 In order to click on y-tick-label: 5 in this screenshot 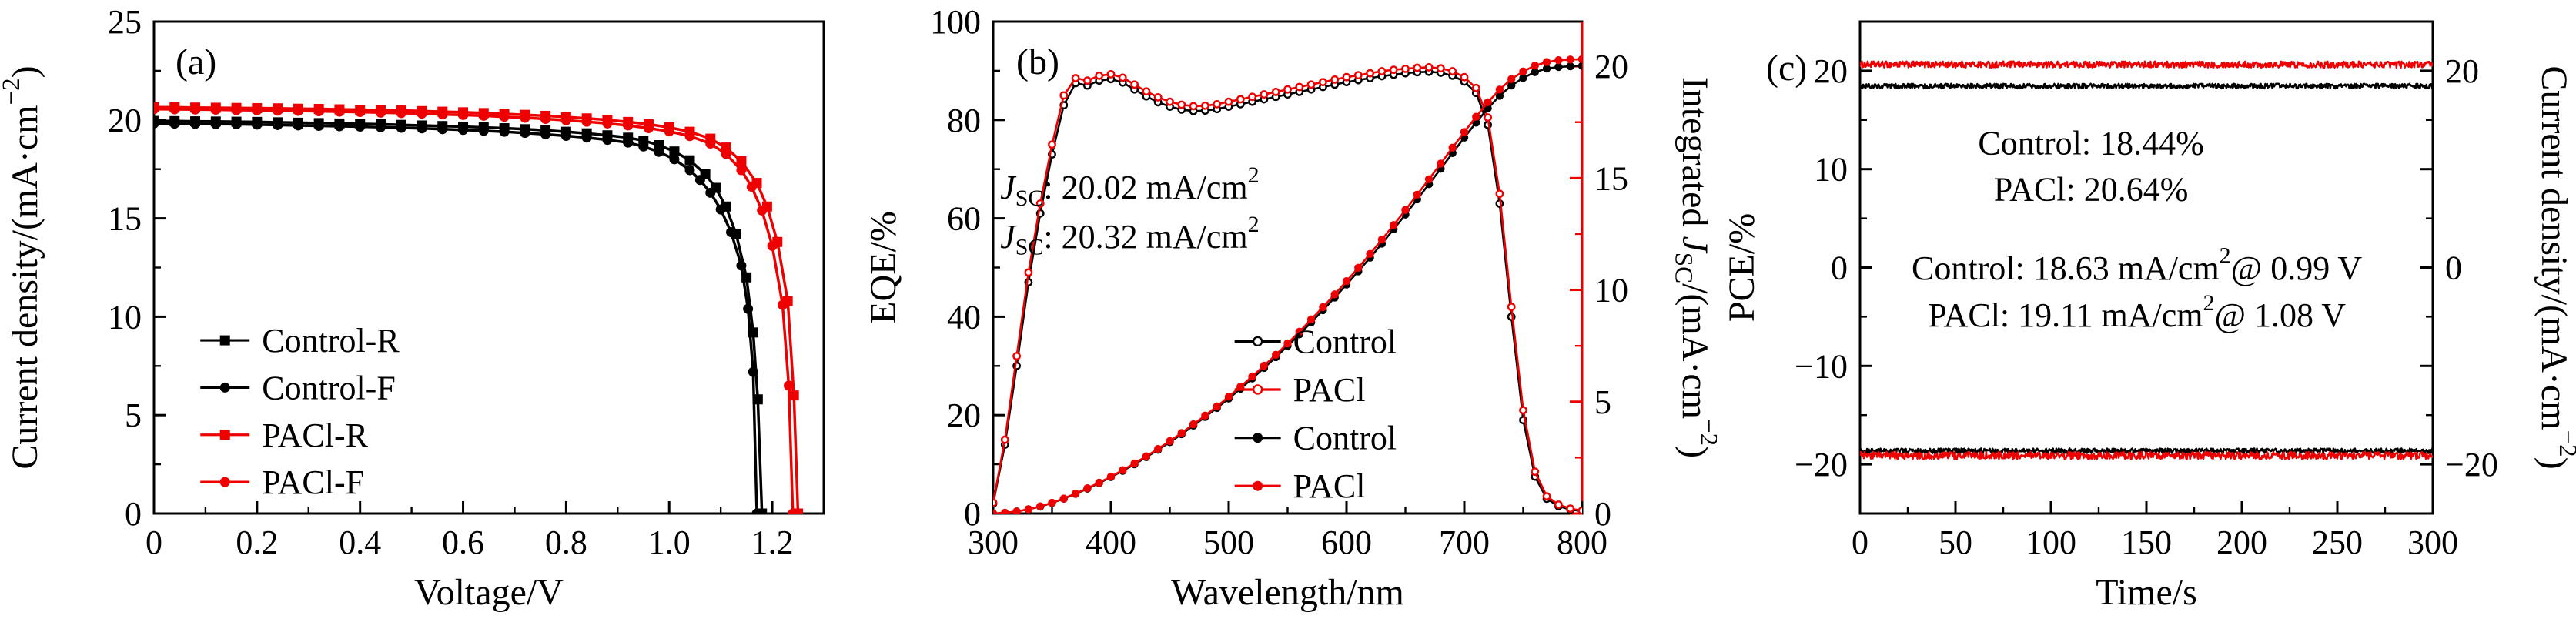, I will do `click(133, 415)`.